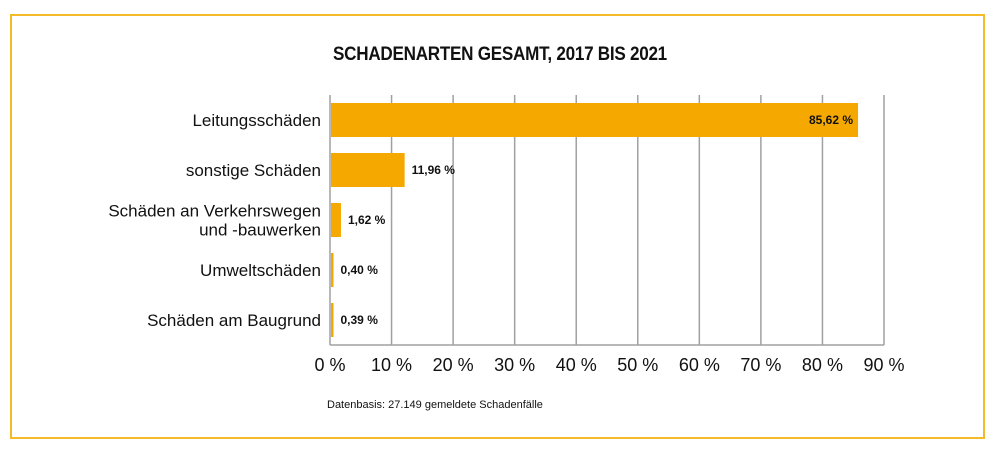 This screenshot has width=1000, height=456. Describe the element at coordinates (831, 120) in the screenshot. I see `data-label: 85,62 %` at that location.